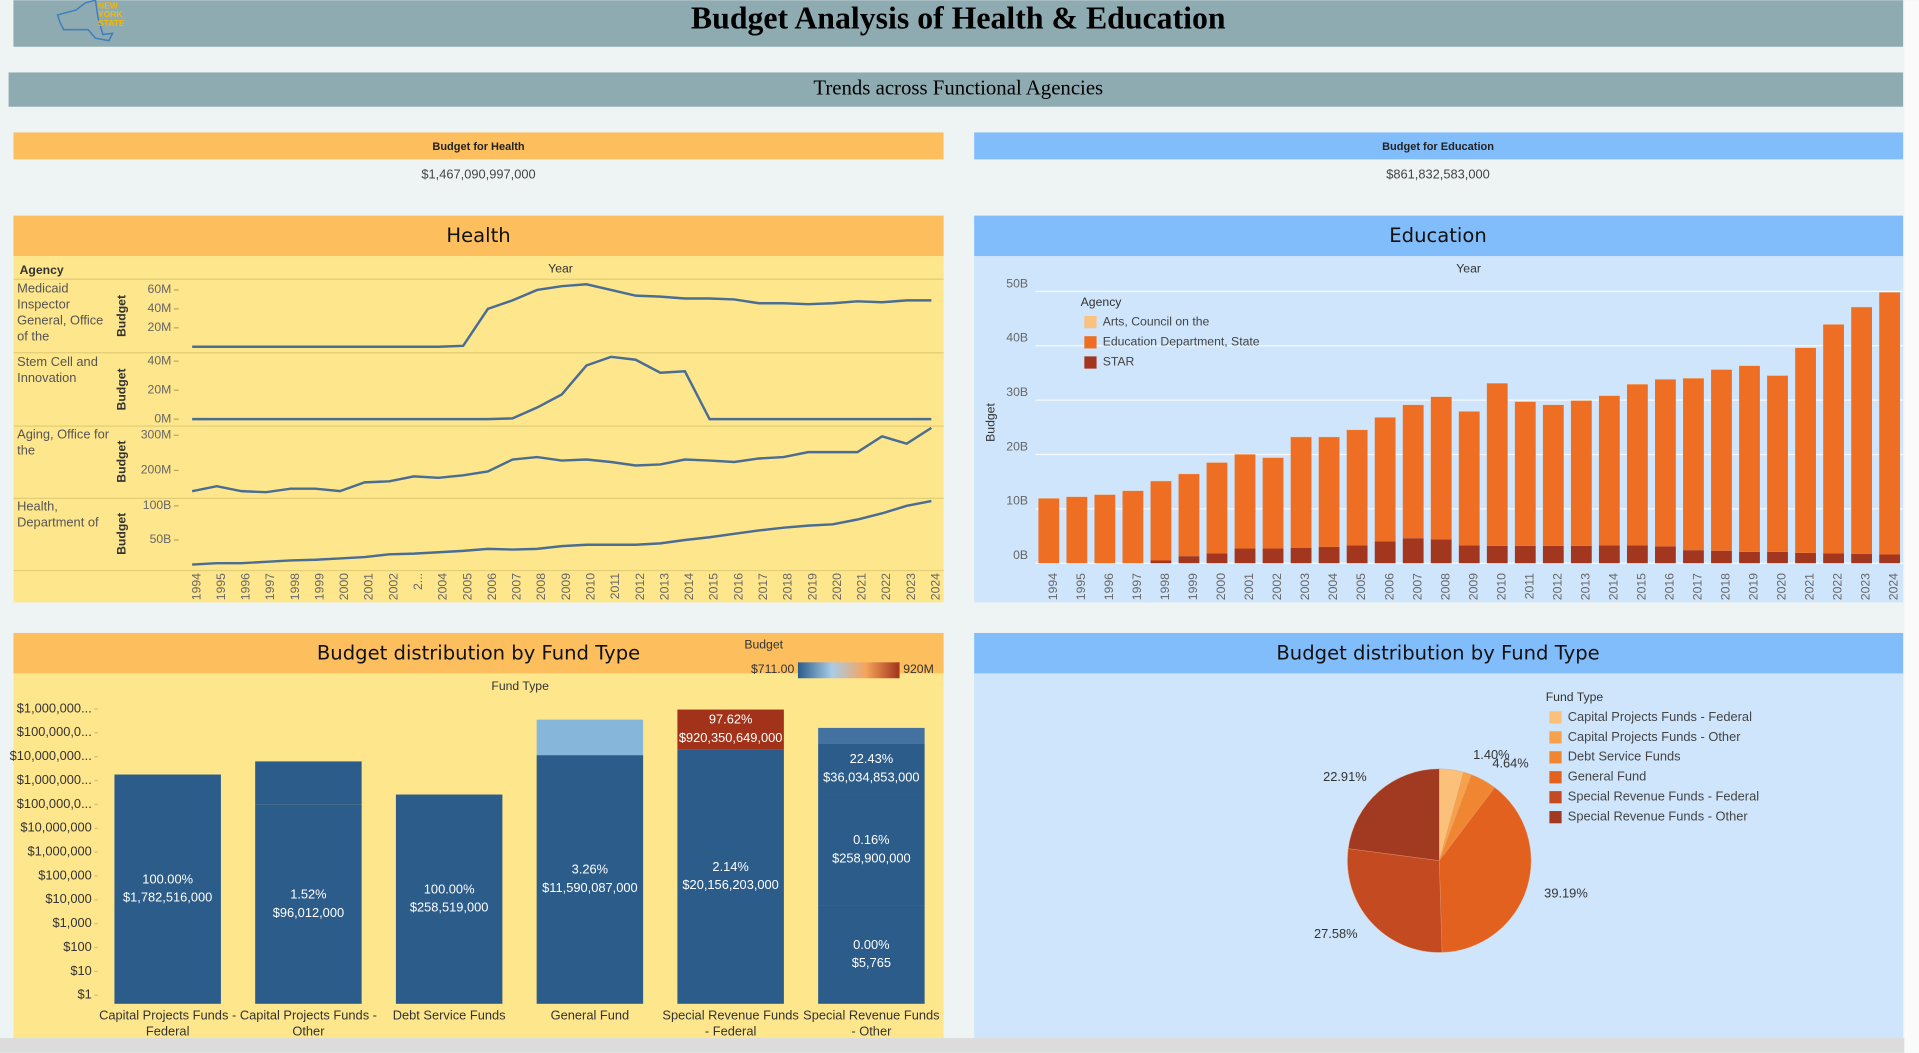 This screenshot has height=1053, width=1919. I want to click on x-tick-label: 2019, so click(812, 586).